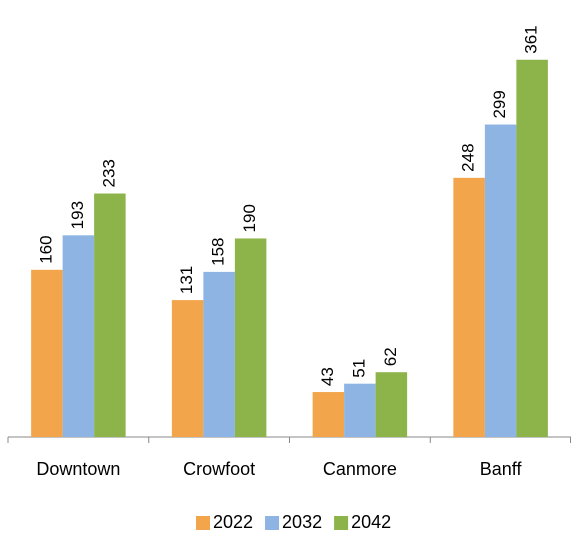  What do you see at coordinates (531, 39) in the screenshot?
I see `value-label: 361` at bounding box center [531, 39].